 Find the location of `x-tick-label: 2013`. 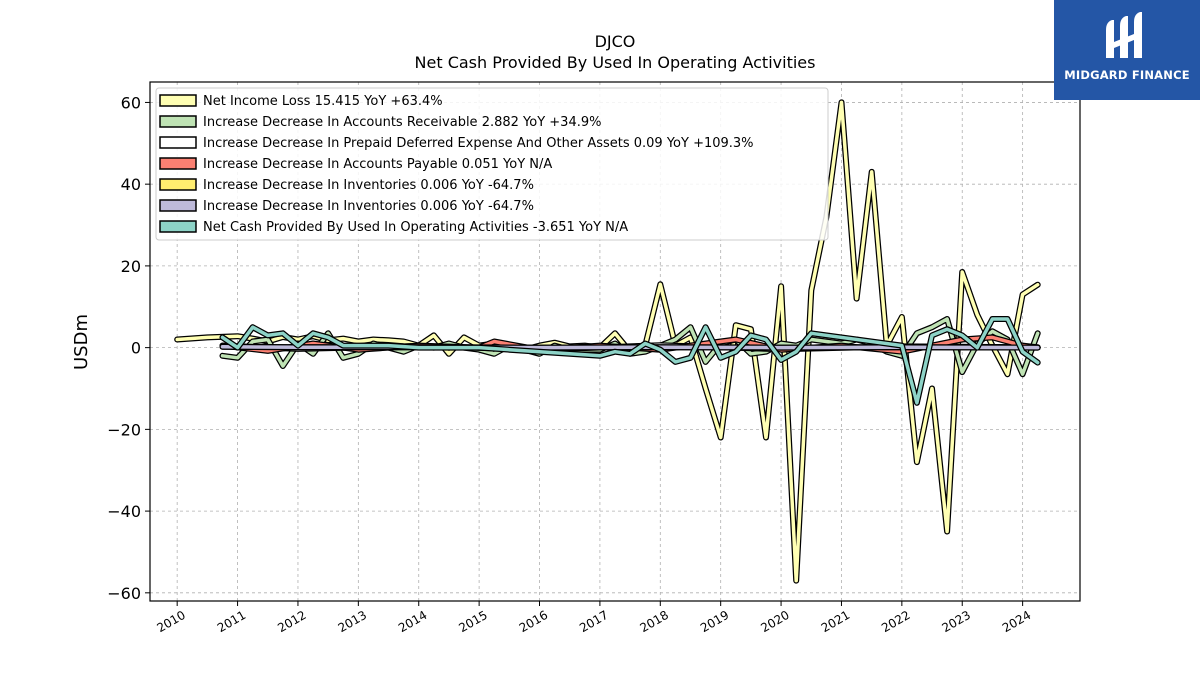

x-tick-label: 2013 is located at coordinates (352, 621).